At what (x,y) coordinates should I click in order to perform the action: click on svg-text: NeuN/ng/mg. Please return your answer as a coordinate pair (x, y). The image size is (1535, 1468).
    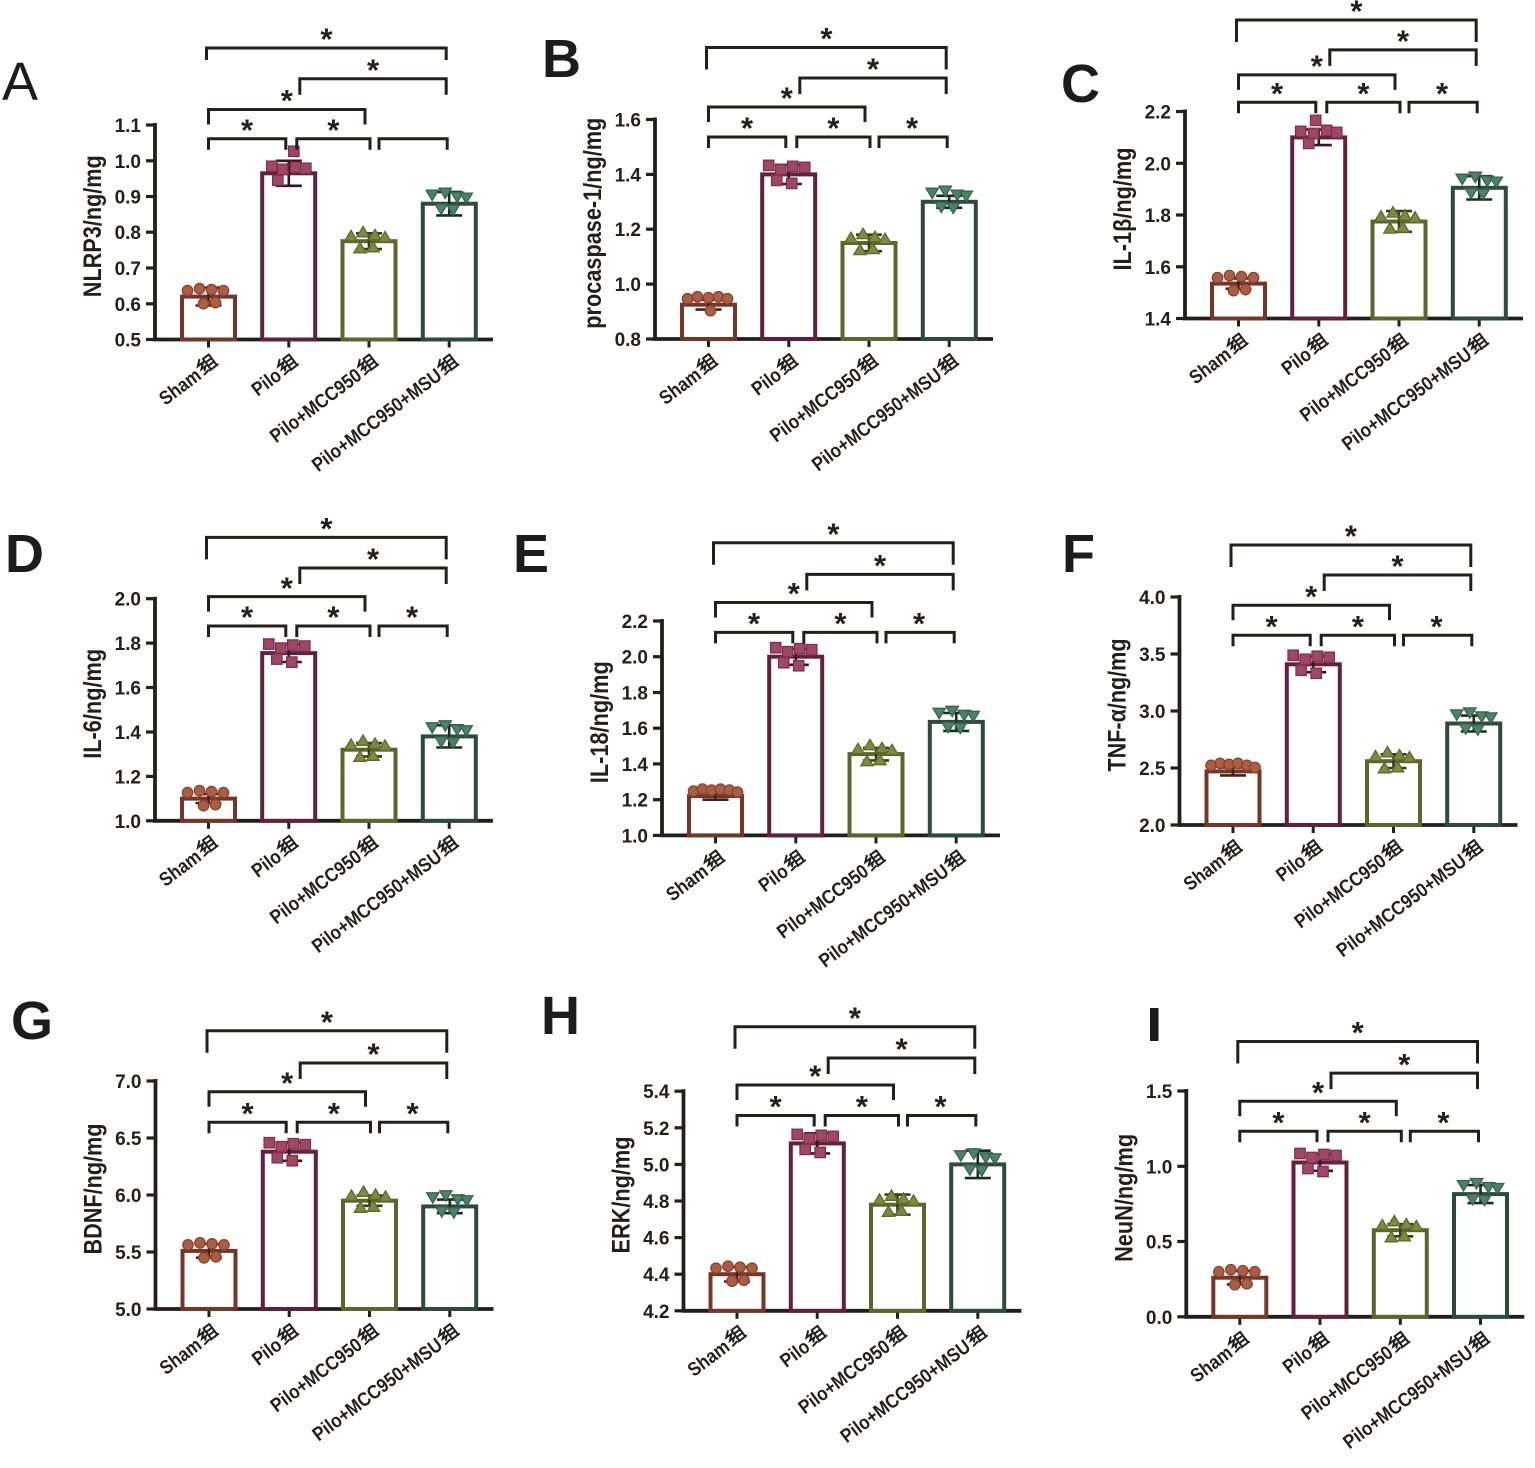
    Looking at the image, I should click on (1124, 1198).